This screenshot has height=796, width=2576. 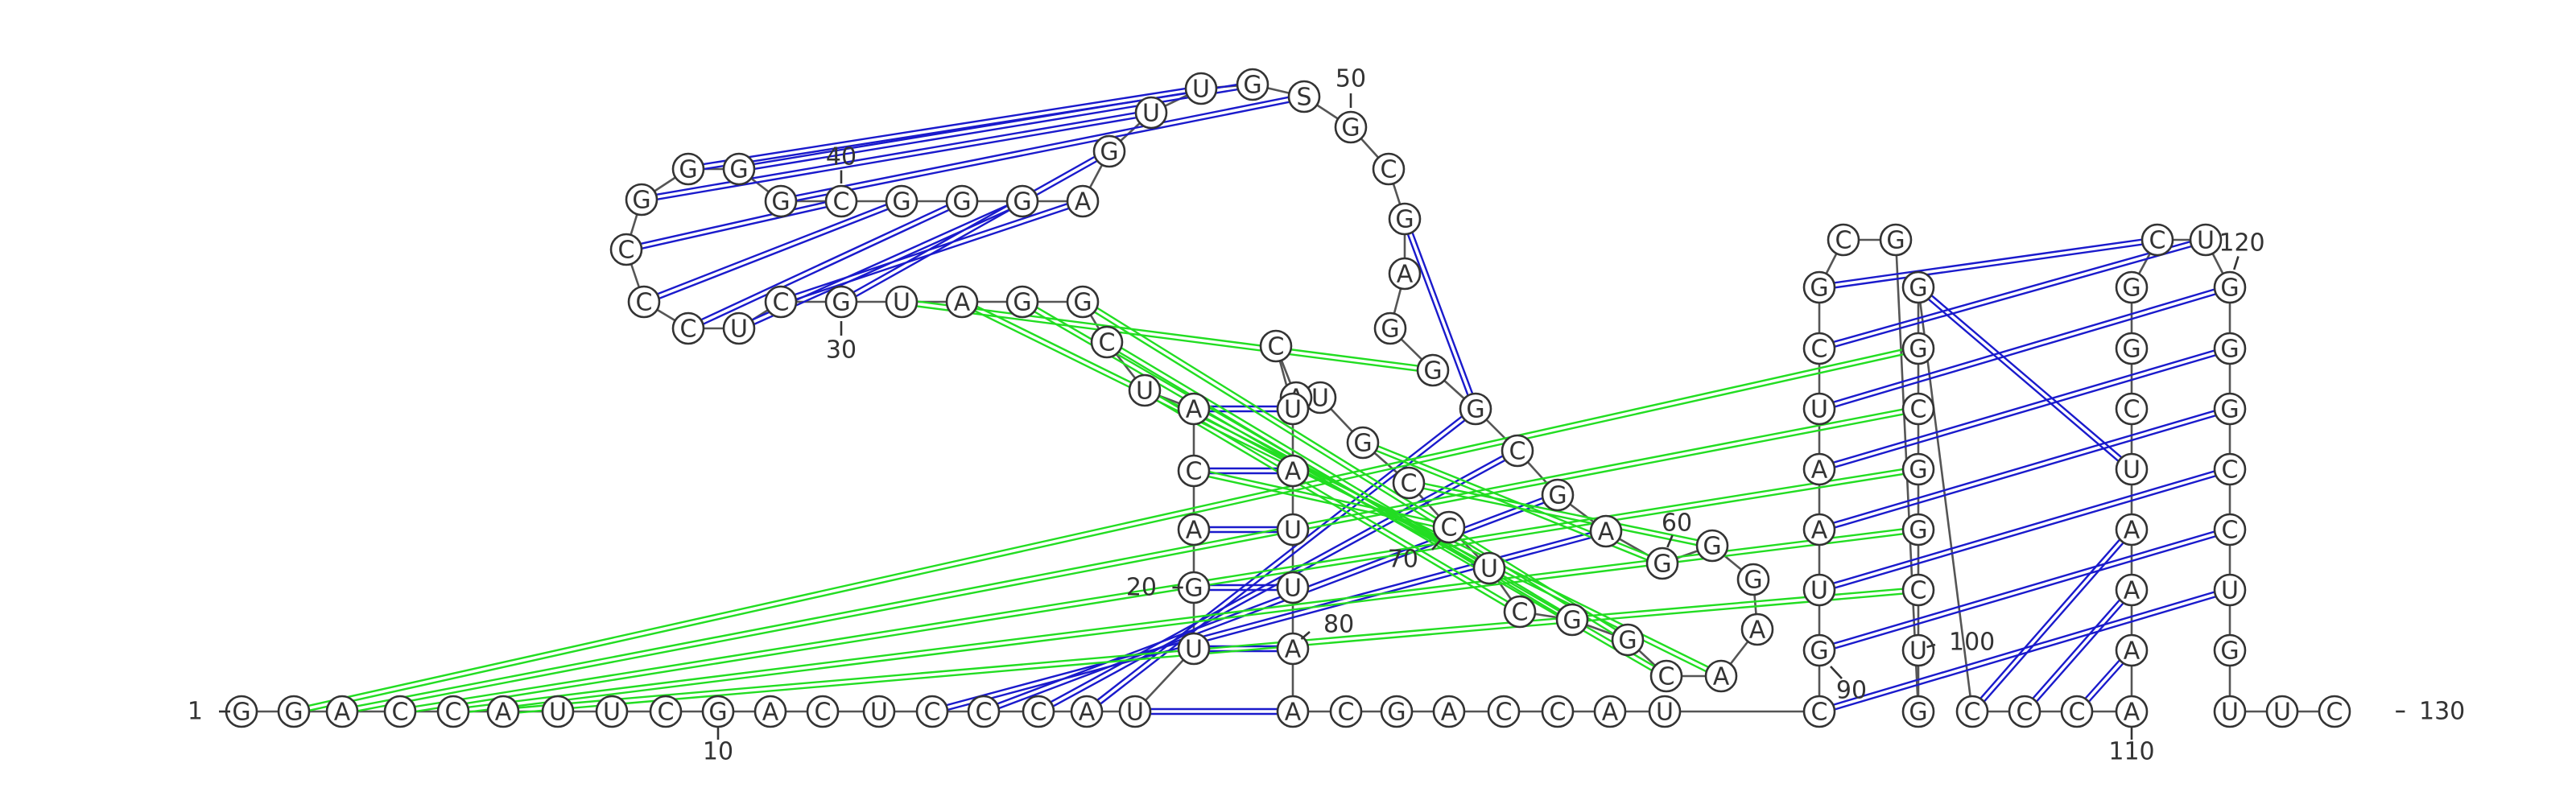 I want to click on nucleotide-78: U, so click(x=1293, y=529).